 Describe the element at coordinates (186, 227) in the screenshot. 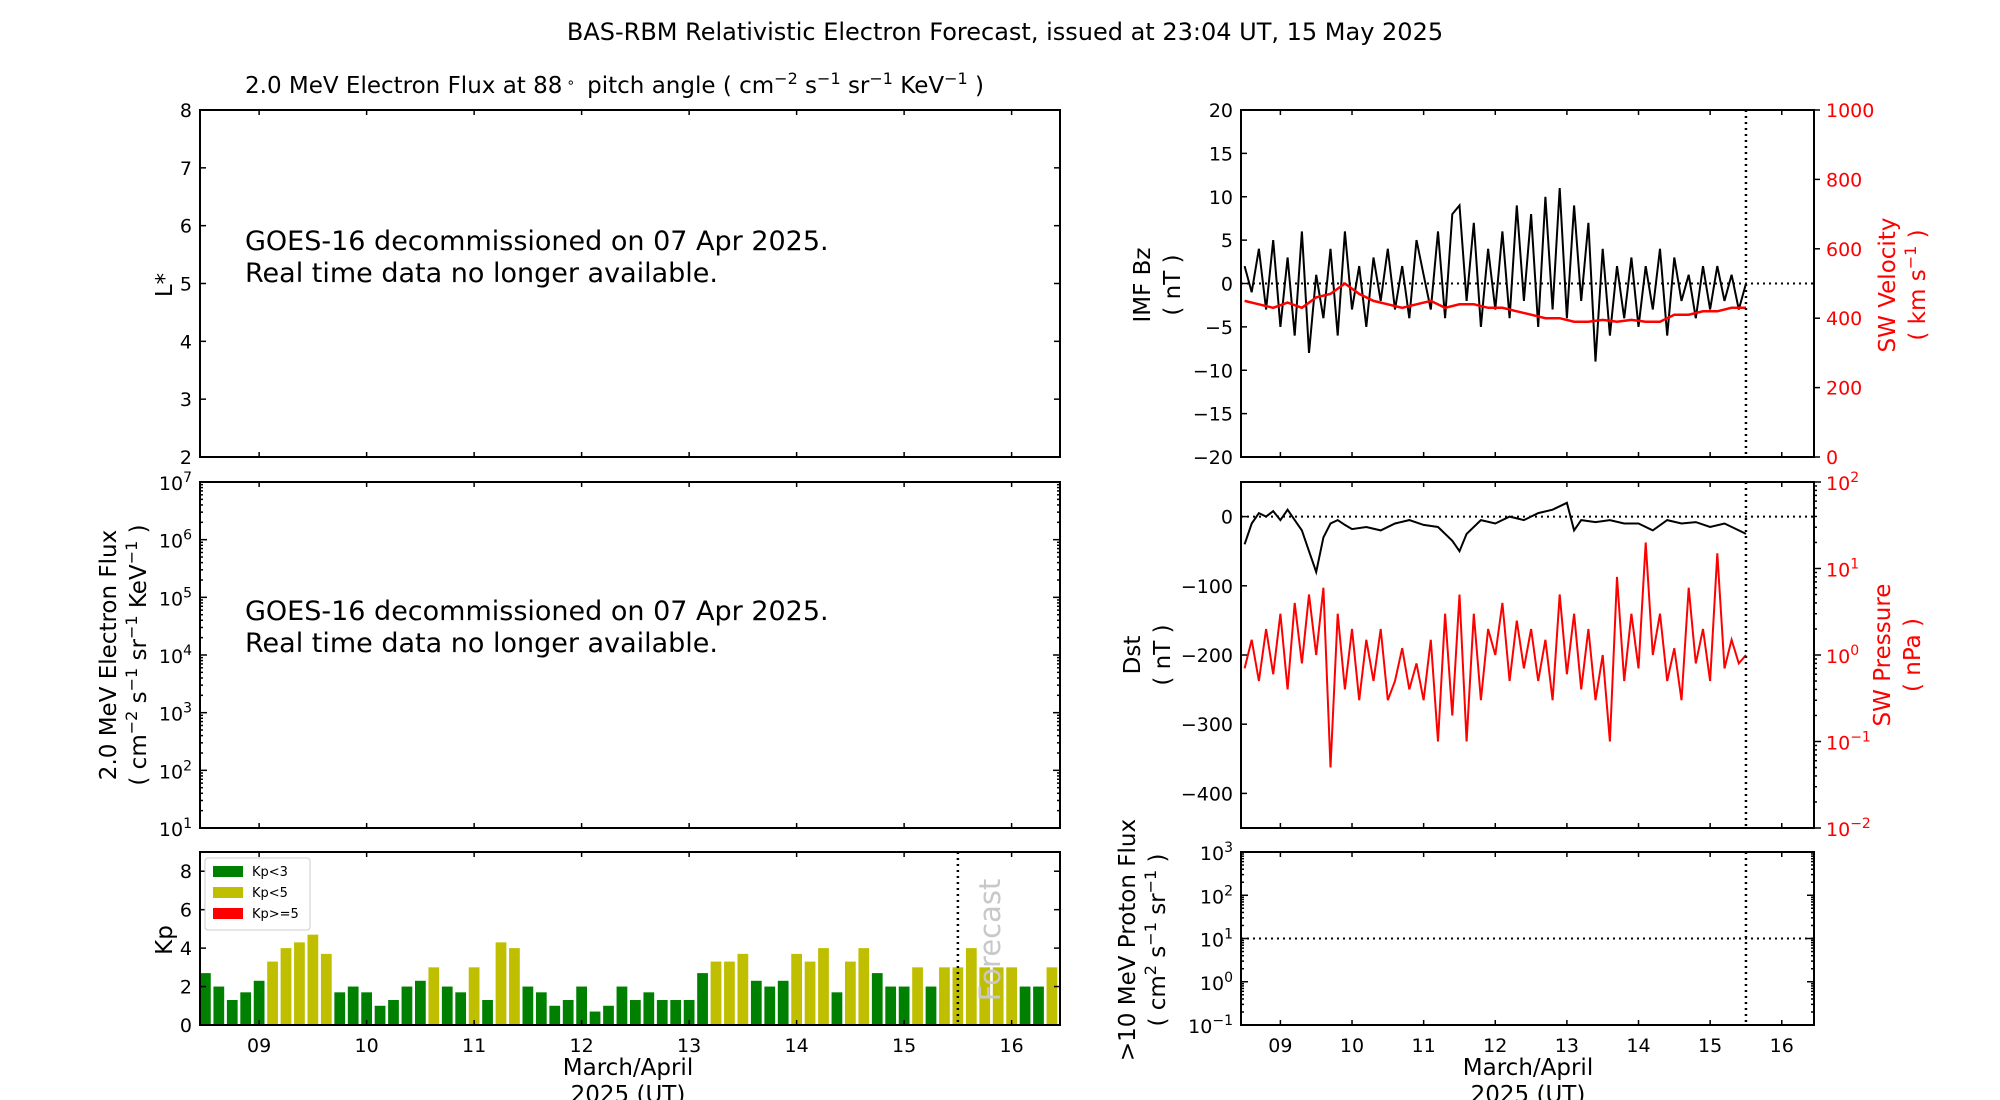

I see `y-tick-label: 6` at that location.